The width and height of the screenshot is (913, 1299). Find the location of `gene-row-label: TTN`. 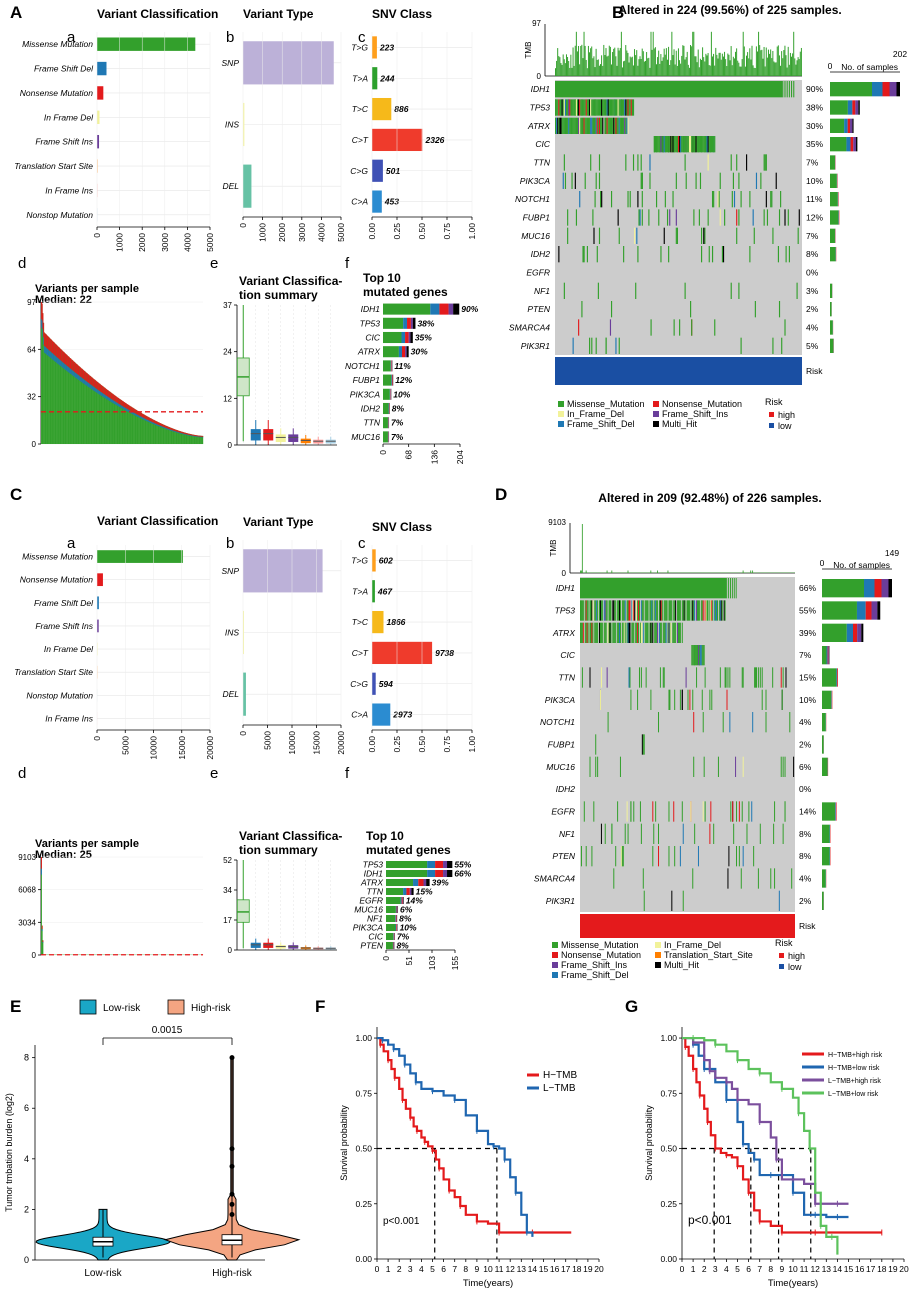

gene-row-label: TTN is located at coordinates (541, 163).